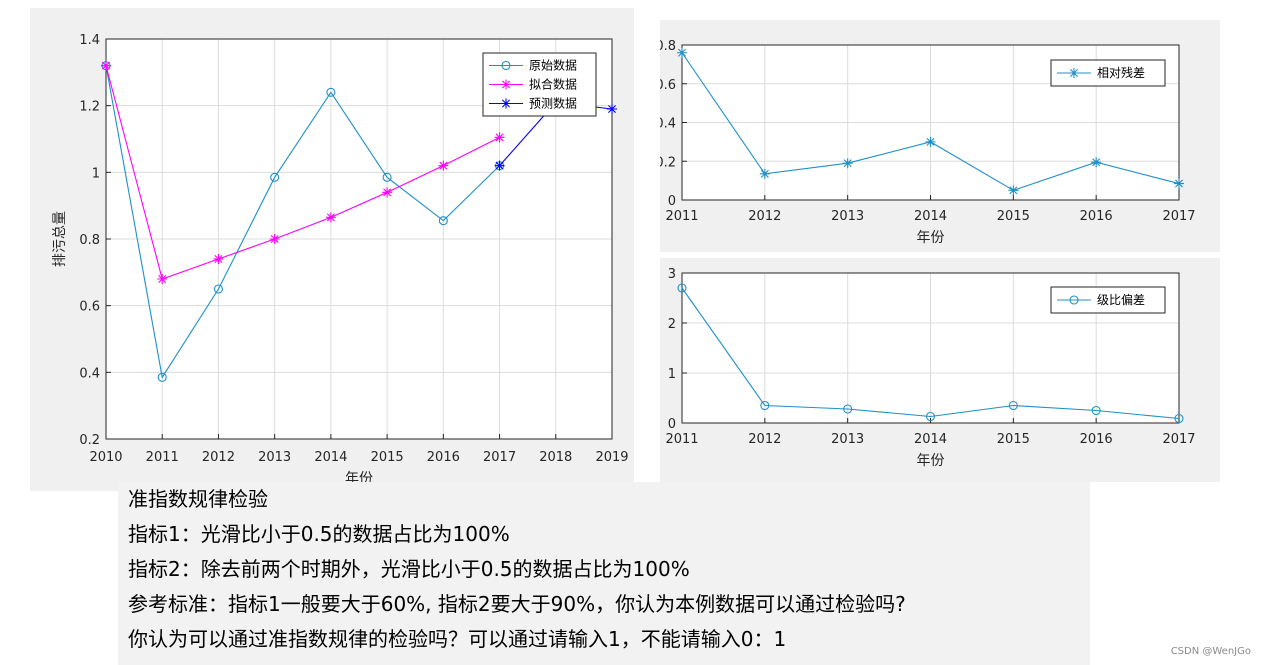  Describe the element at coordinates (672, 324) in the screenshot. I see `y-tick-label: 2` at that location.